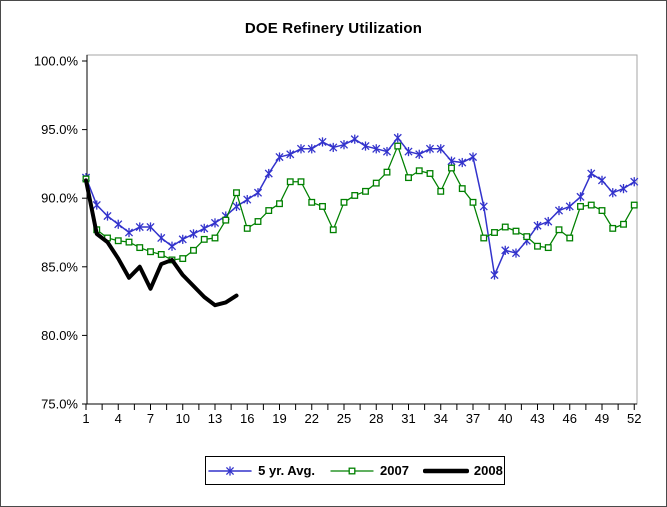 Image resolution: width=667 pixels, height=507 pixels. I want to click on x-axis-tick-label: 16, so click(247, 418).